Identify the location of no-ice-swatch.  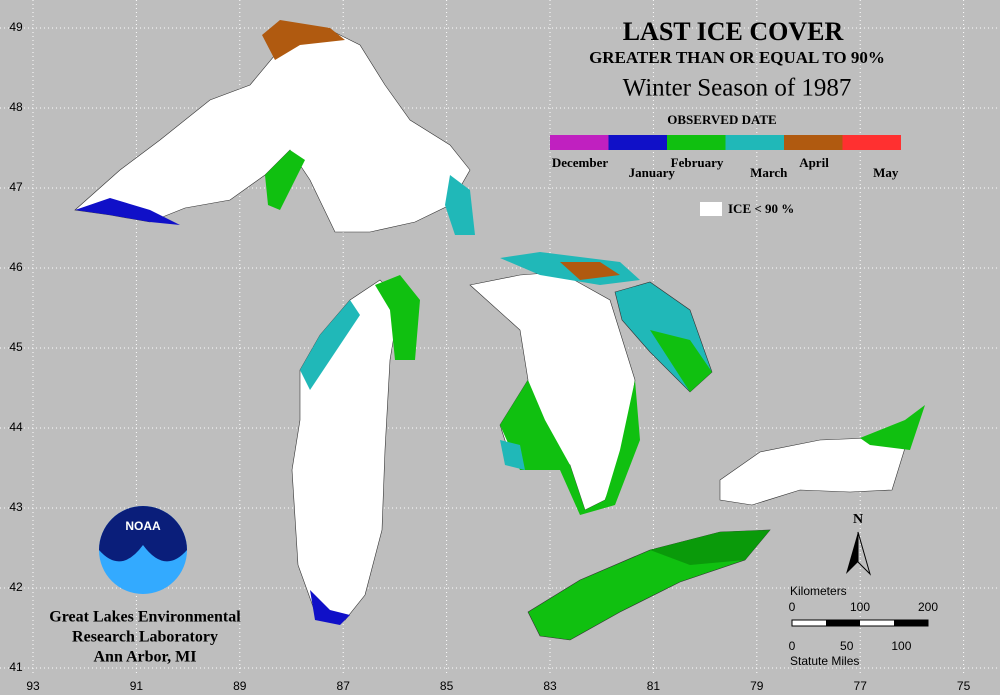
(711, 209).